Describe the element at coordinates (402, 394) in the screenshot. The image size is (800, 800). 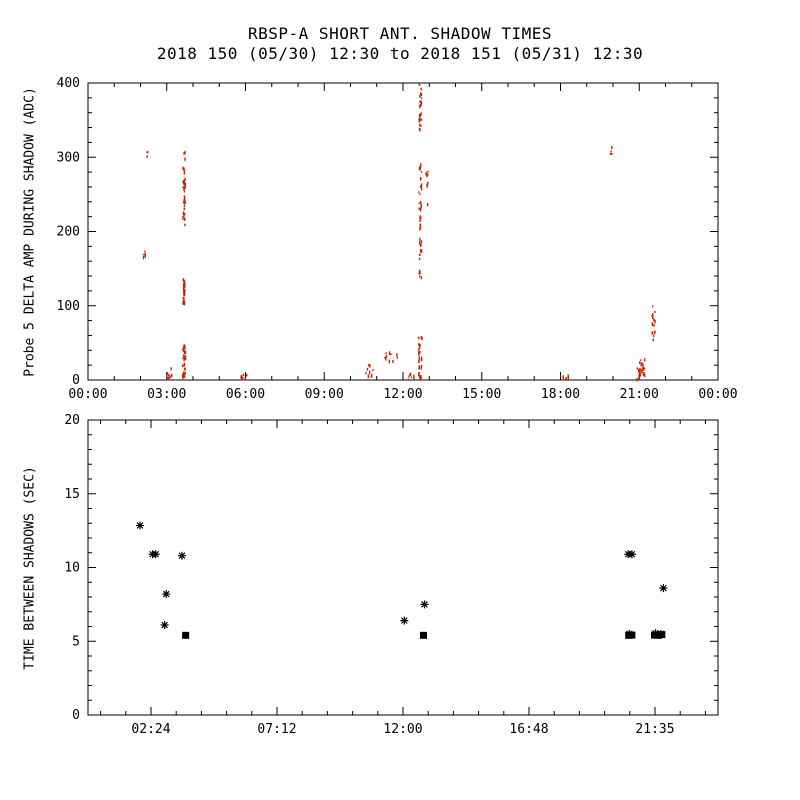
I see `x-tick-label: 12:00` at that location.